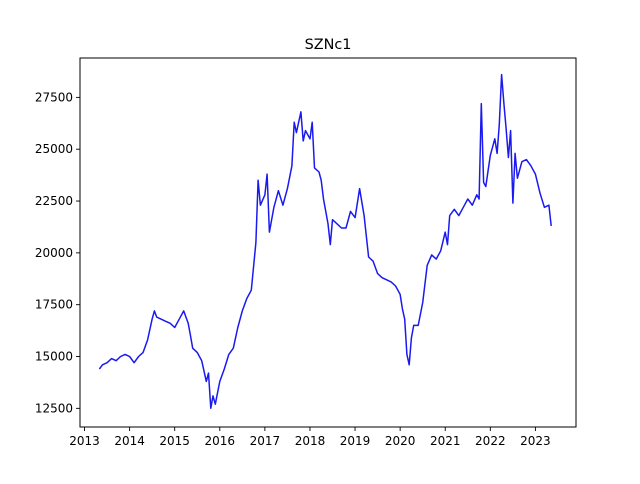  What do you see at coordinates (490, 441) in the screenshot?
I see `x-tick-label: 2022` at bounding box center [490, 441].